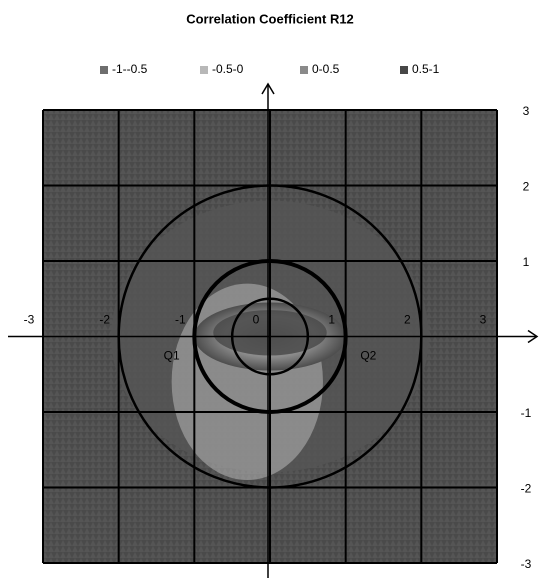 This screenshot has height=578, width=541. Describe the element at coordinates (130, 69) in the screenshot. I see `legend-label: -1--0.5` at that location.